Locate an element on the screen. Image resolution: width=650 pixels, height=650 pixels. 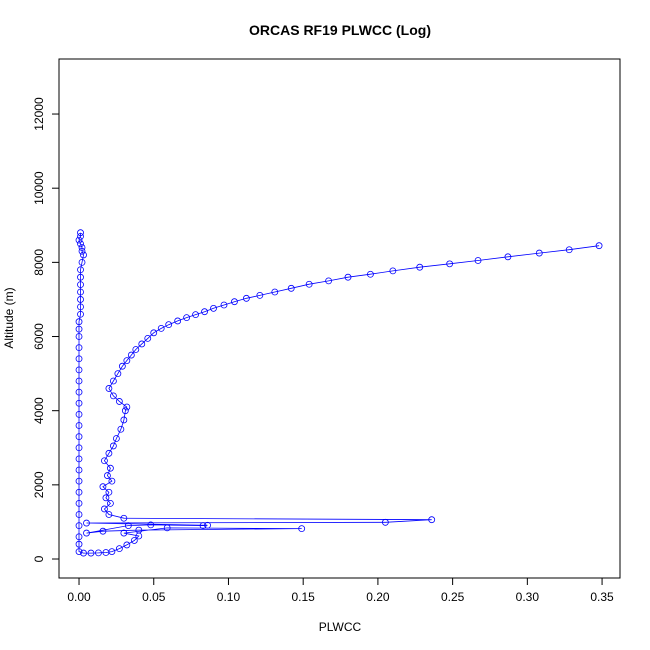
x-tick-label: 0.25 is located at coordinates (453, 597).